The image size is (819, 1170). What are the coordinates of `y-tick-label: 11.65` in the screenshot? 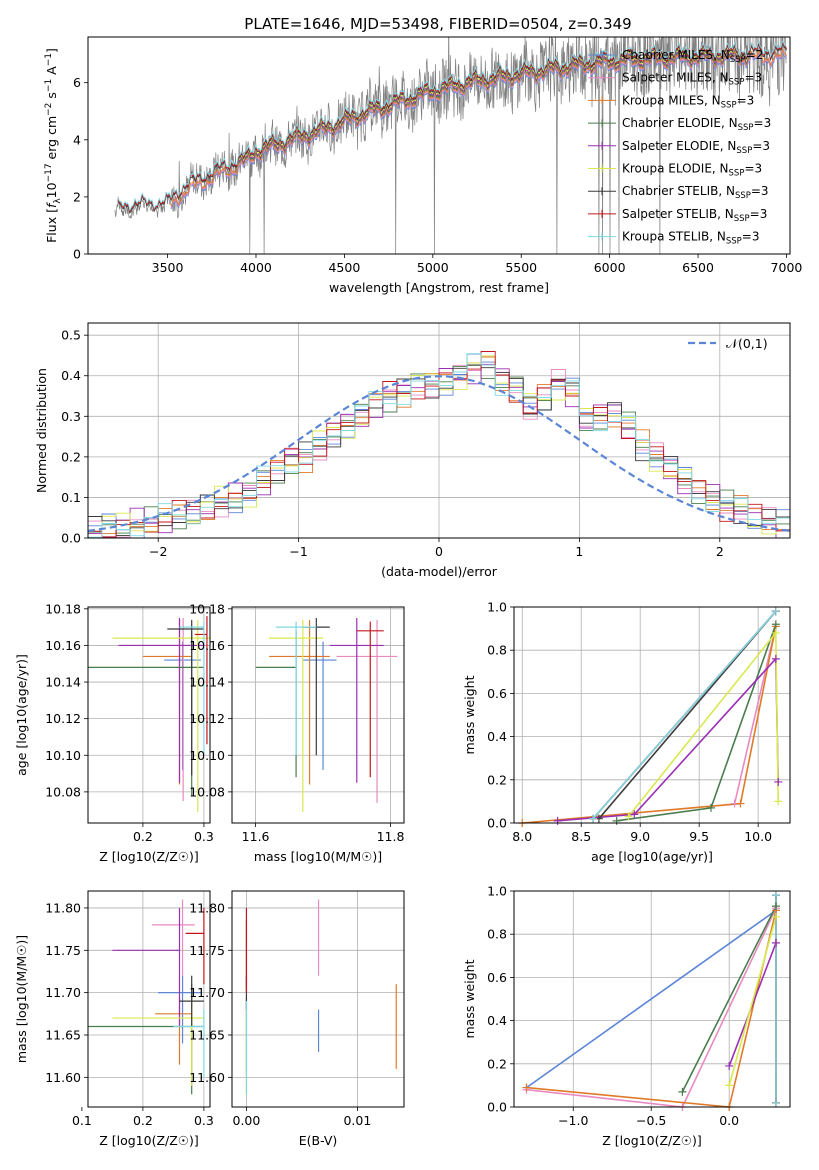 It's located at (207, 1035).